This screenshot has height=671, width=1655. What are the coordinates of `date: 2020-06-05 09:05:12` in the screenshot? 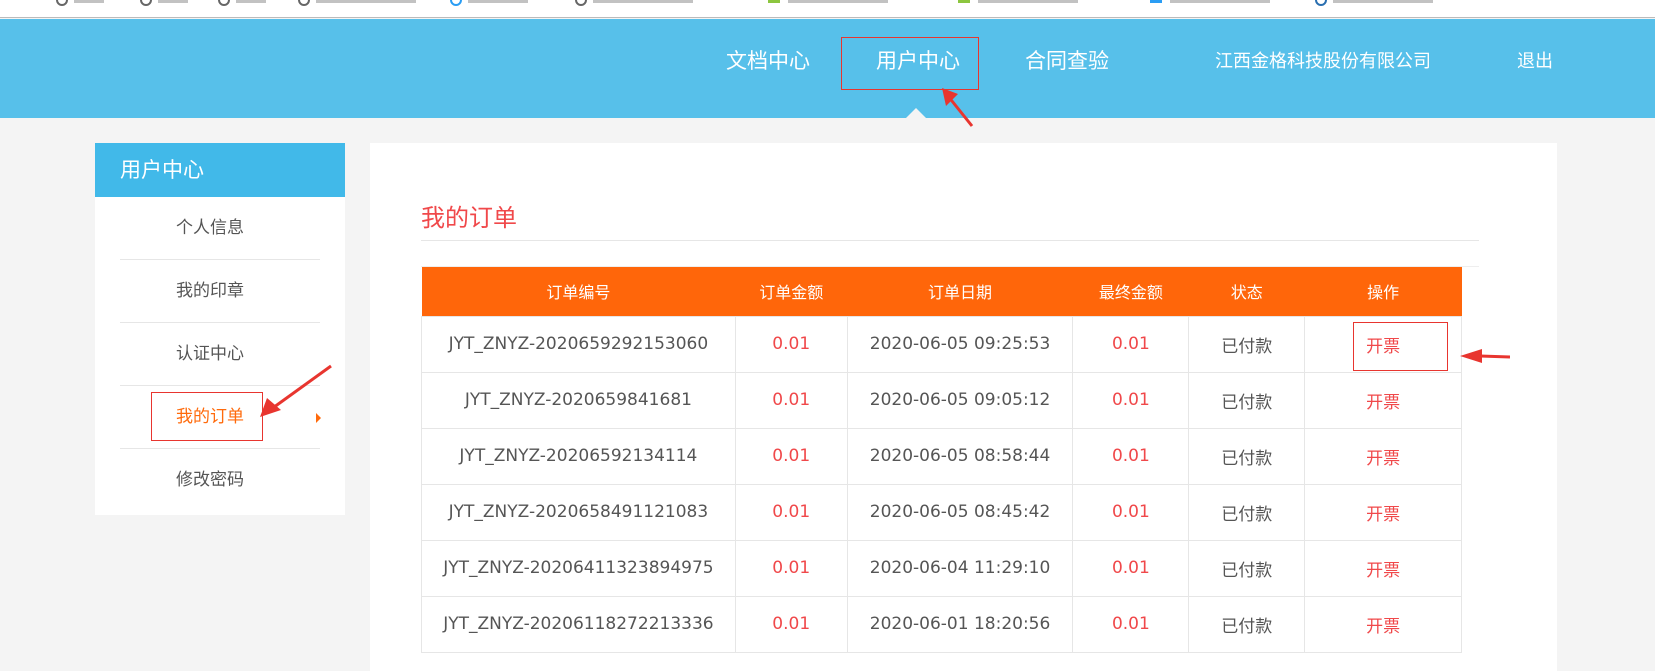 It's located at (960, 400).